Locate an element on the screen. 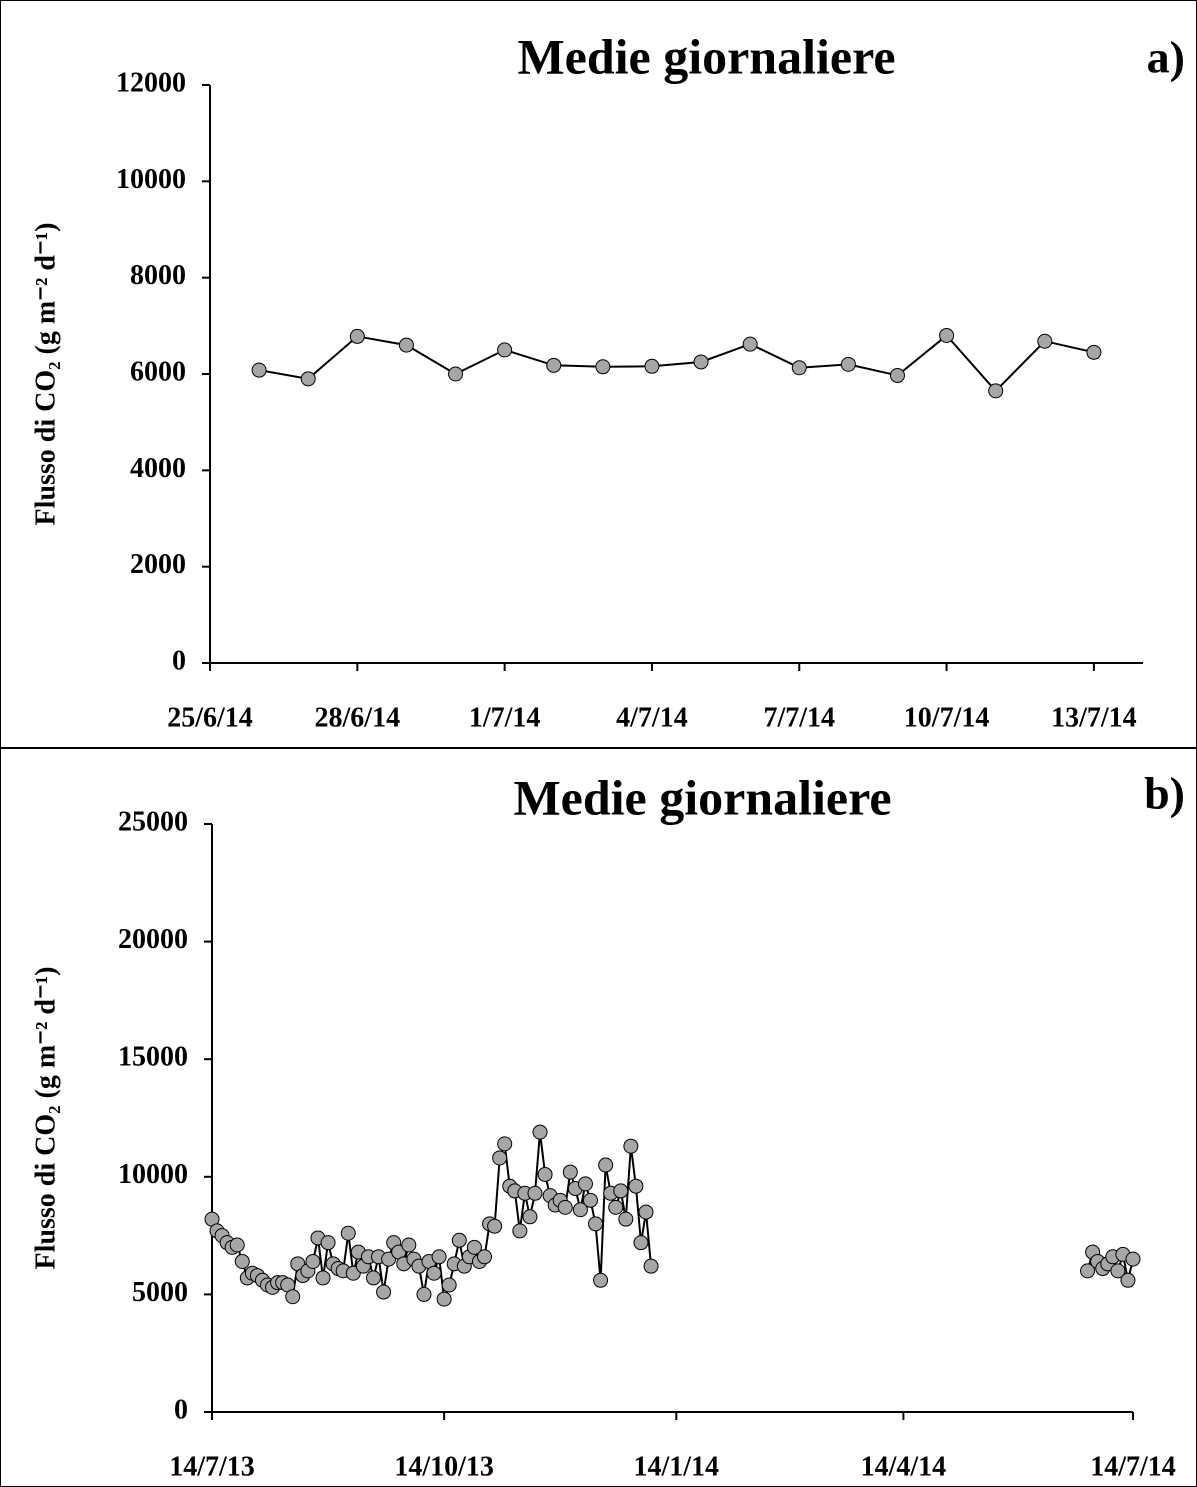 The image size is (1197, 1487). y-tick-label: 6000 is located at coordinates (158, 371).